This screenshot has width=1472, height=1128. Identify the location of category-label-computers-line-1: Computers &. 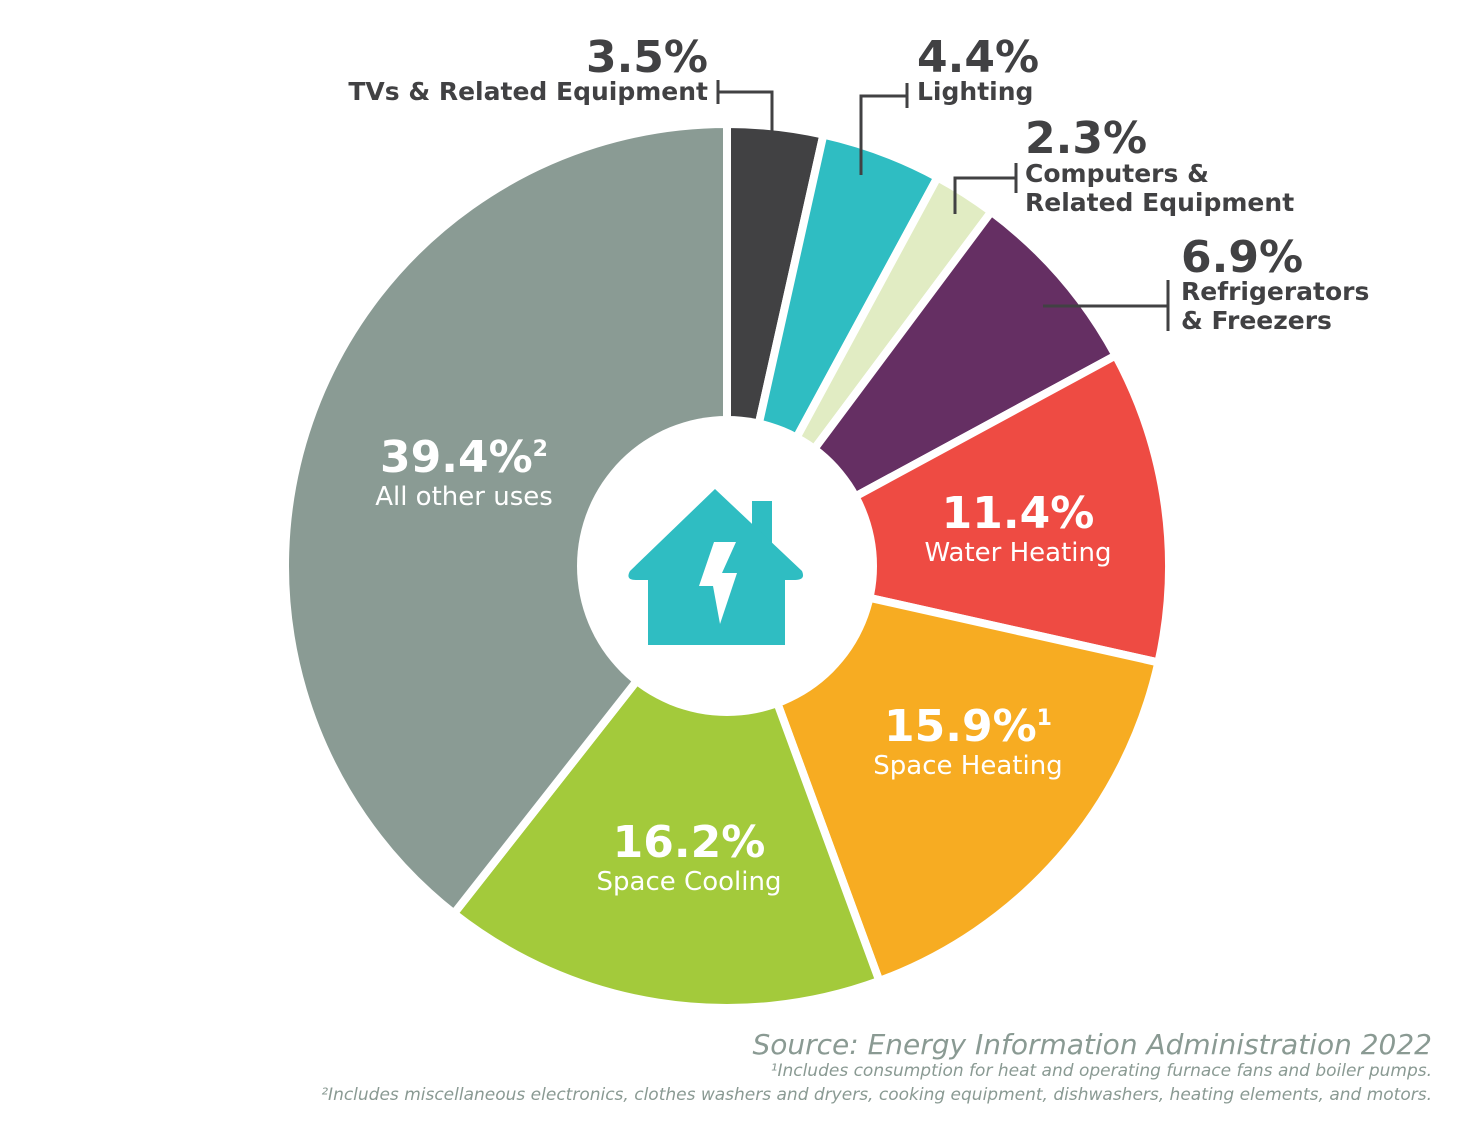
(1117, 173).